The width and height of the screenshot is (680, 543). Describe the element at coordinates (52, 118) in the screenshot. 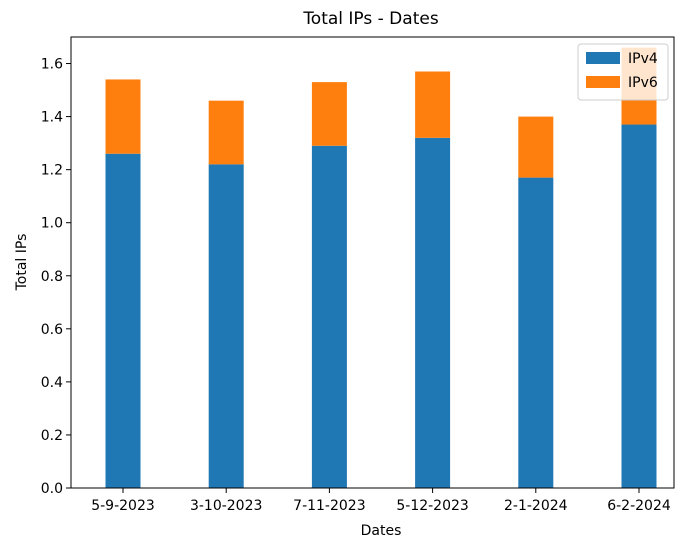

I see `y-tick-label: 1.4` at that location.